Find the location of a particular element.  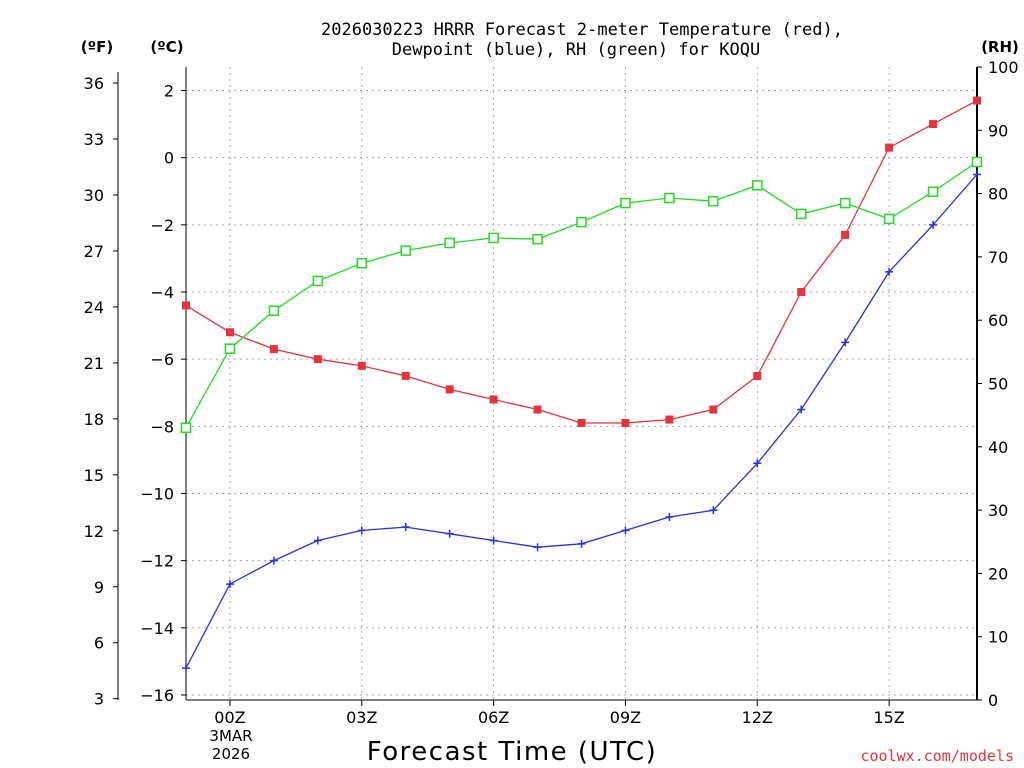

fahrenheit-tick-label: 6 is located at coordinates (99, 643).